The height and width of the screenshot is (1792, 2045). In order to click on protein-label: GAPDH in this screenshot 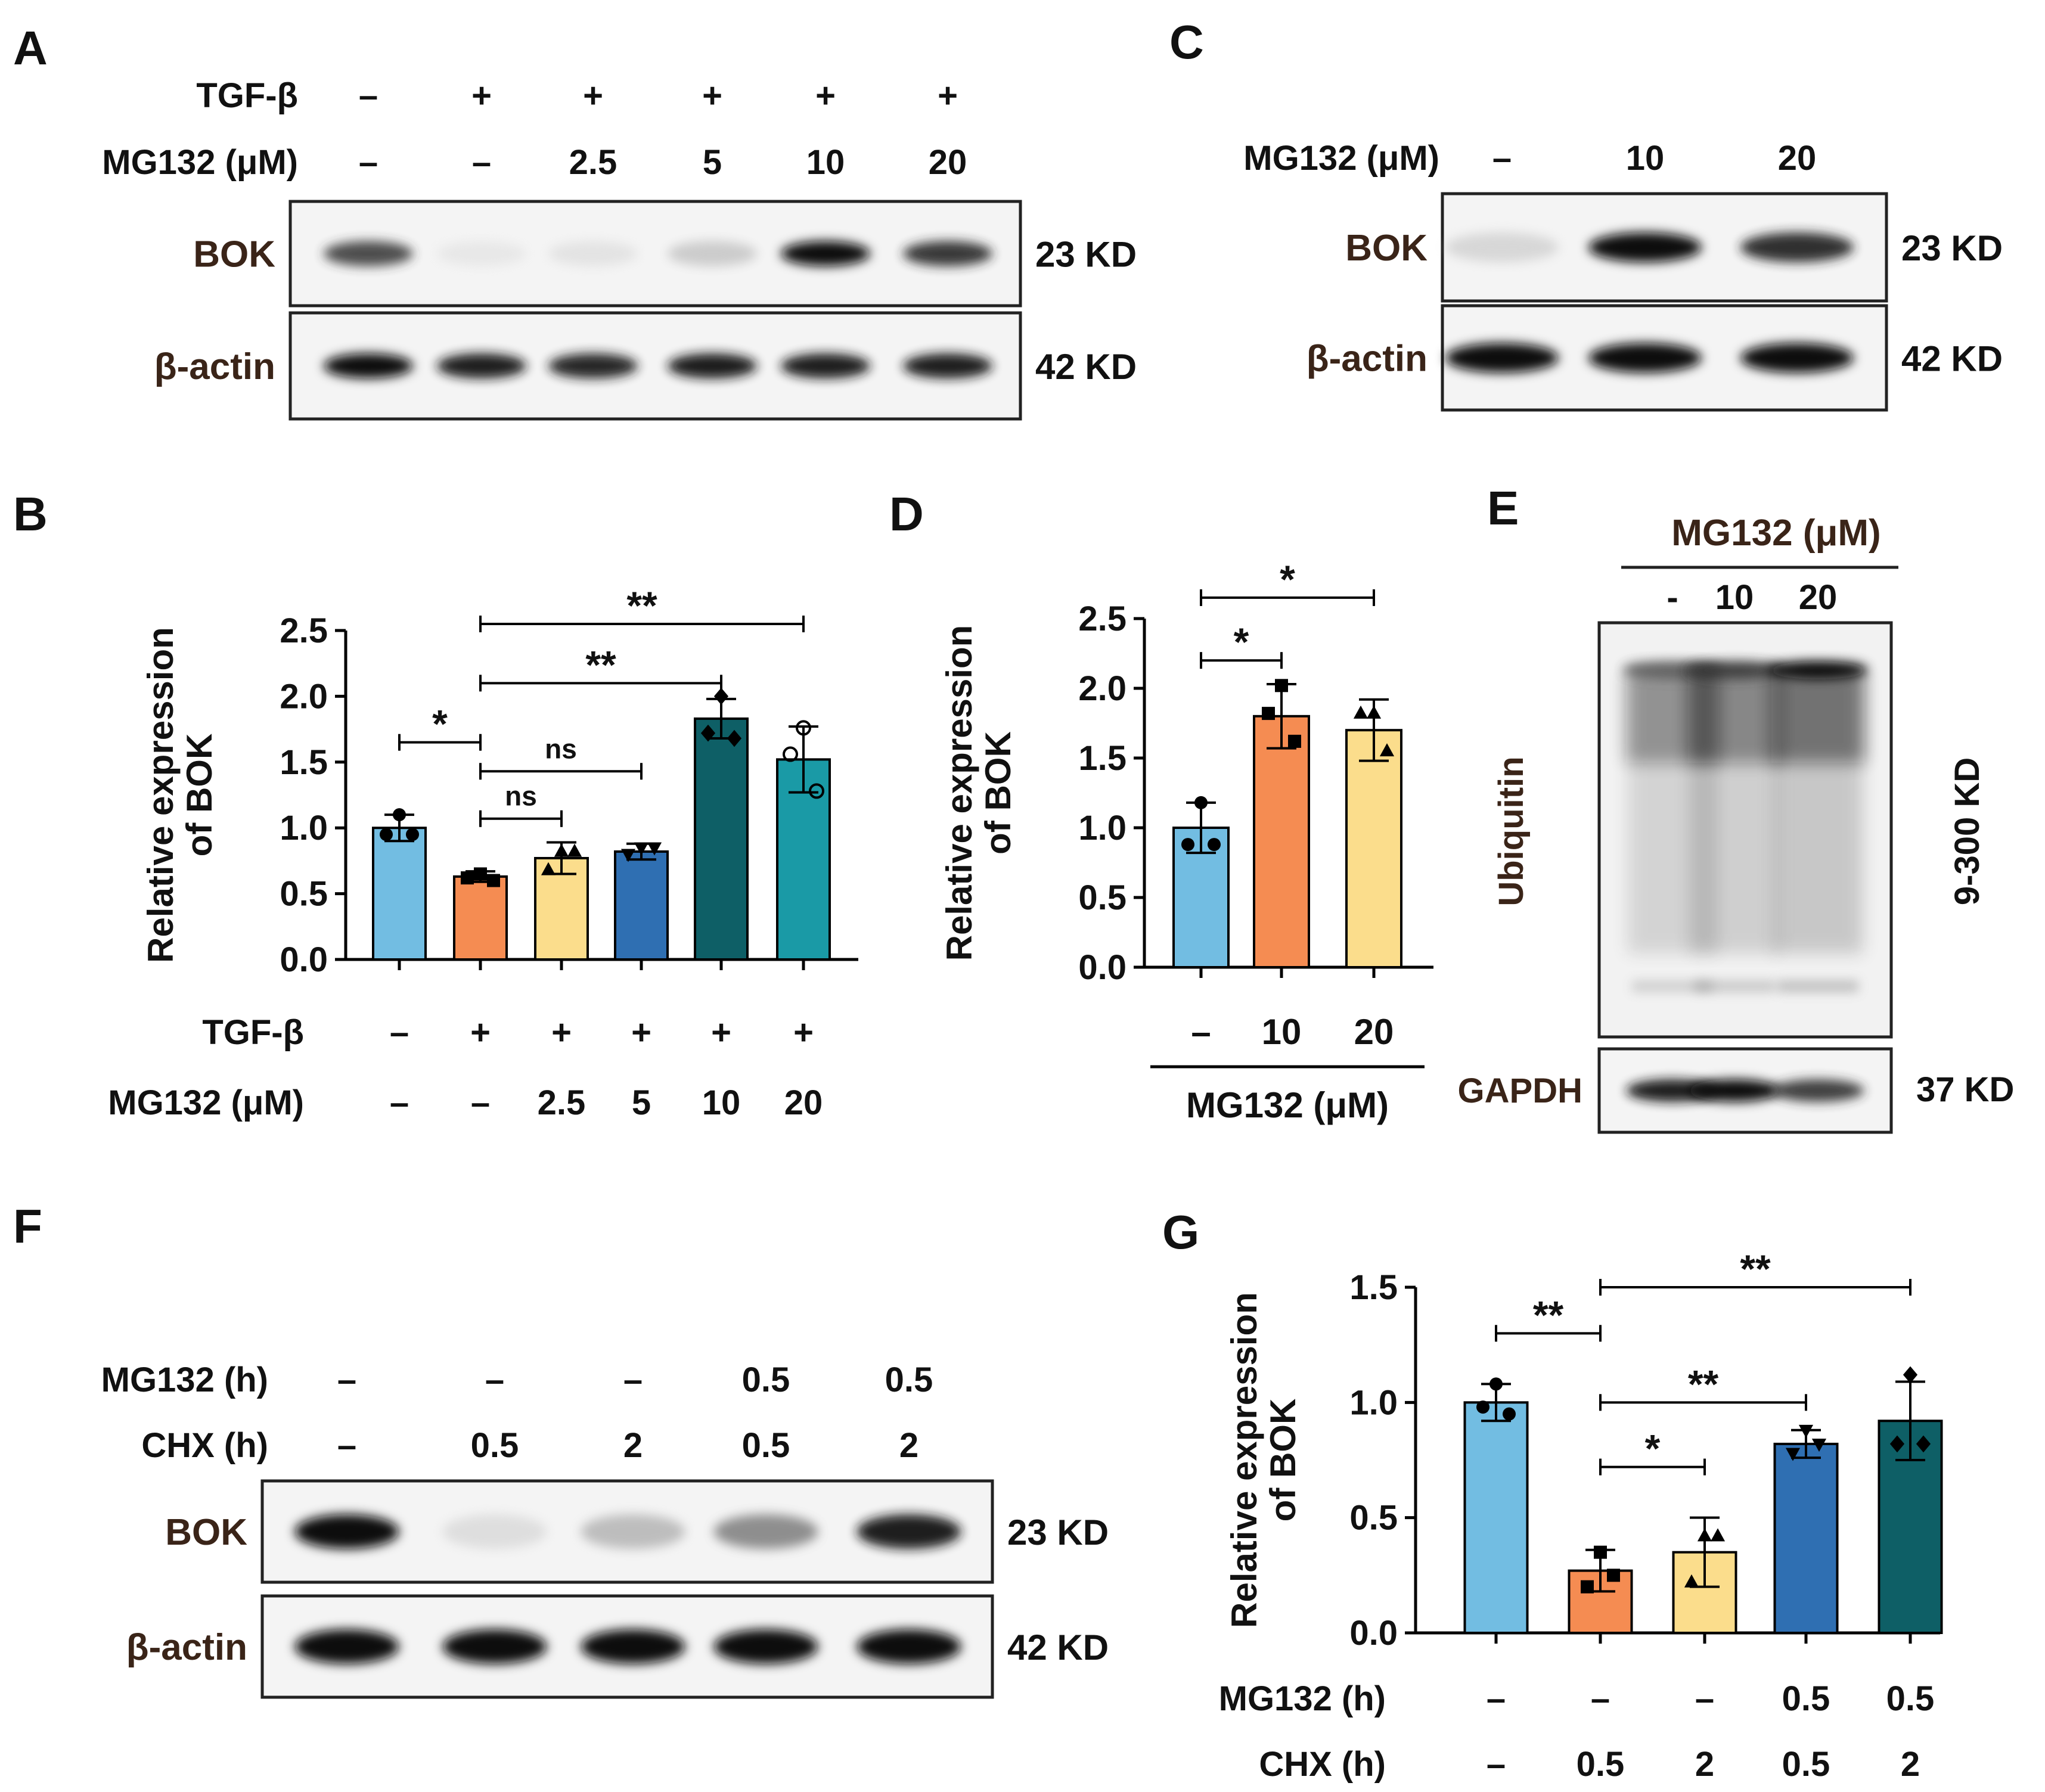, I will do `click(1520, 1091)`.